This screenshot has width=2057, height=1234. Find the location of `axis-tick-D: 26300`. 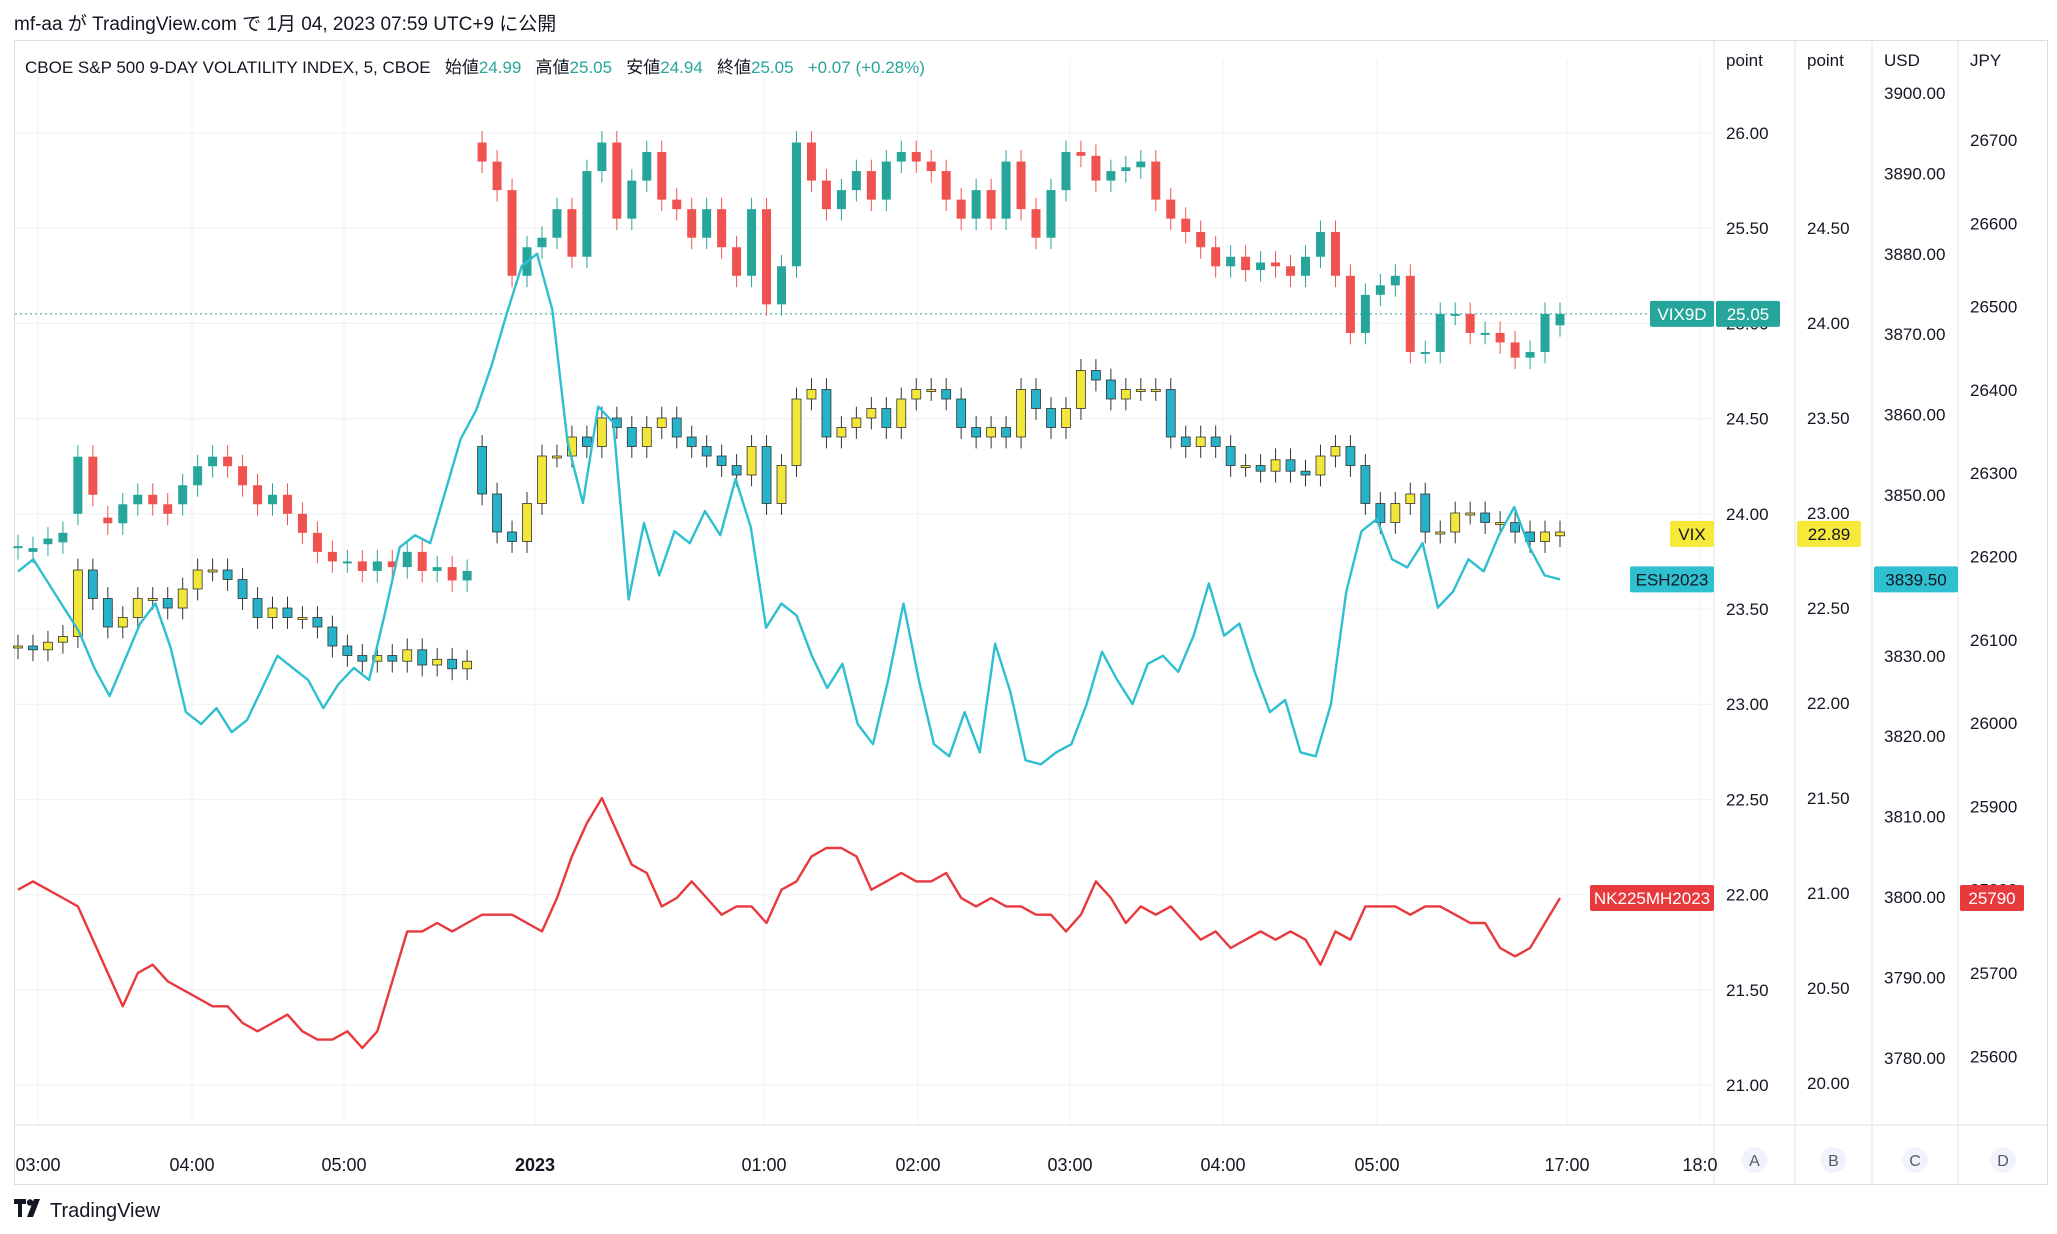

axis-tick-D: 26300 is located at coordinates (1993, 473).